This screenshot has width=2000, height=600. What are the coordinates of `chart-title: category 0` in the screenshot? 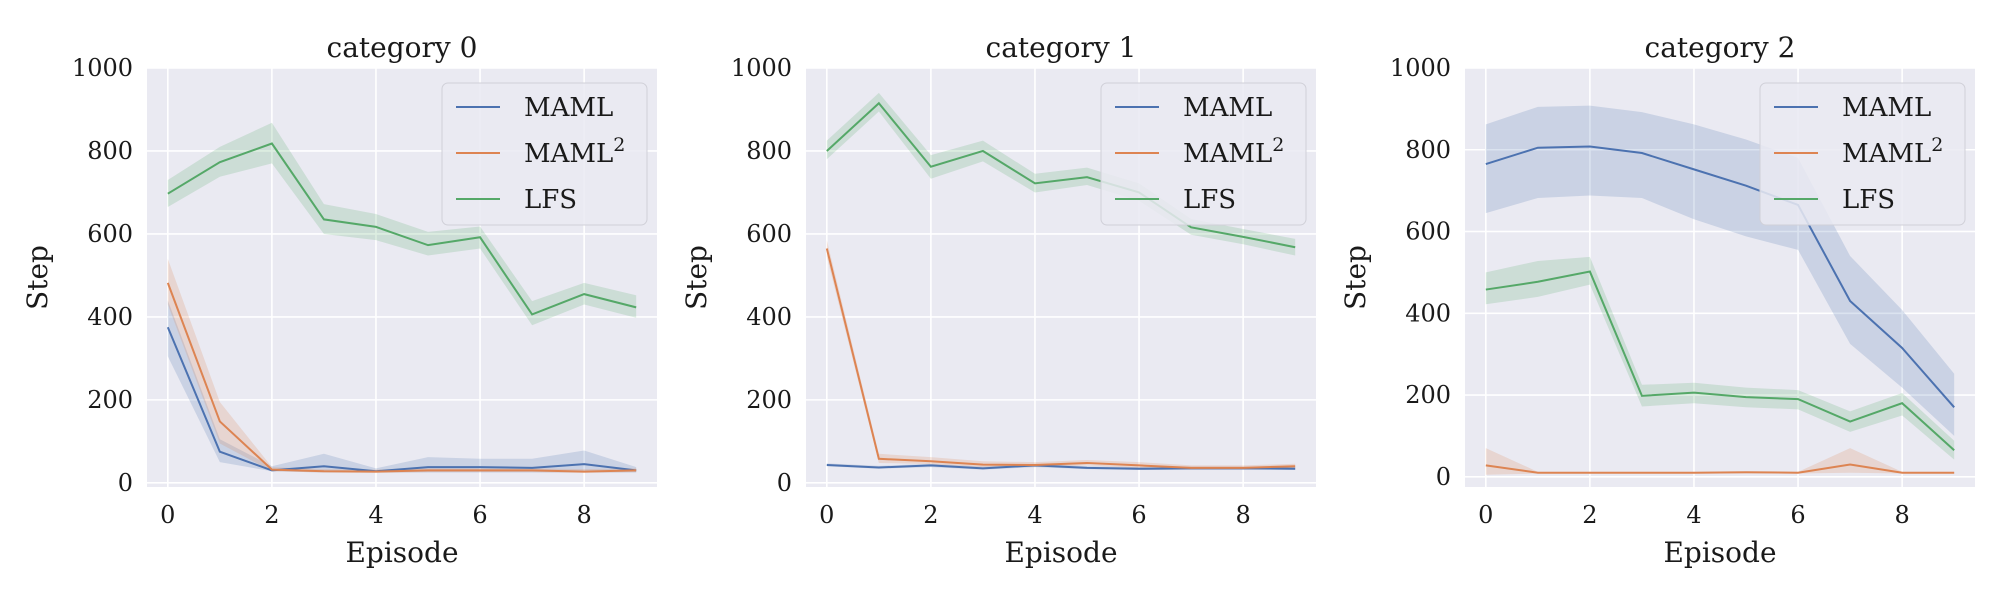 It's located at (402, 47).